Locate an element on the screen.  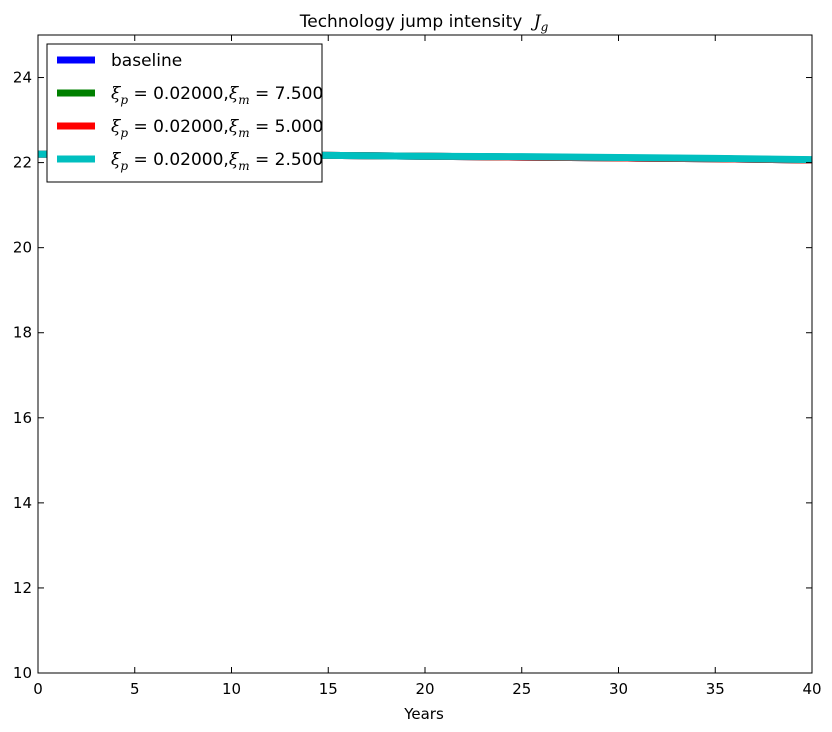
legend-label: ξp = 0.02000,ξm = 7.500 is located at coordinates (217, 95).